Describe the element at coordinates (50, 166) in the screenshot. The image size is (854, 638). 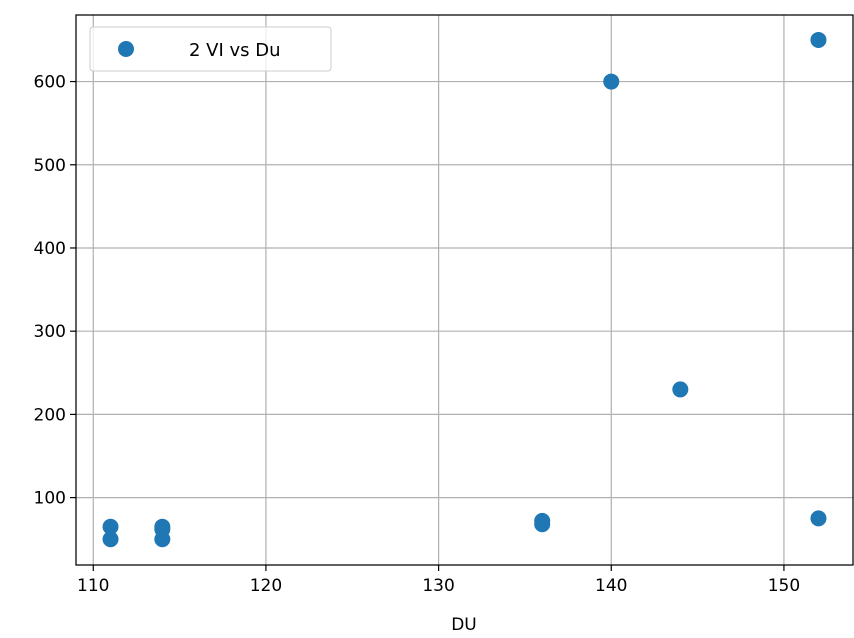
I see `y-tick-label: 500` at that location.